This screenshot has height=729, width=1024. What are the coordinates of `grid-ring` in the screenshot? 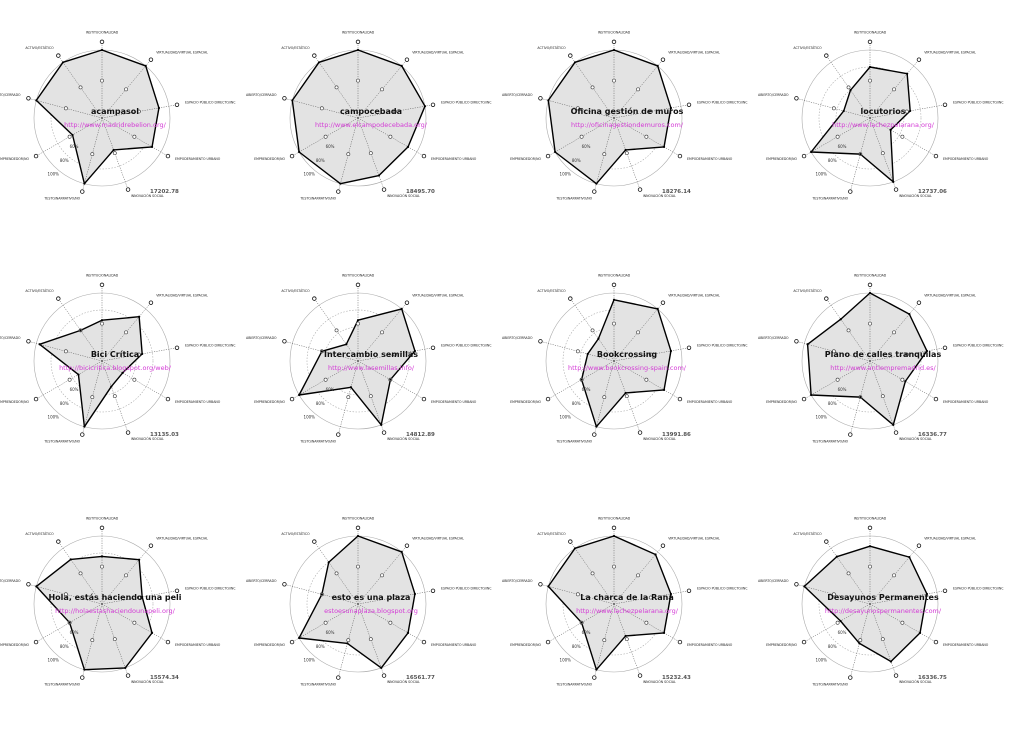 It's located at (870, 118).